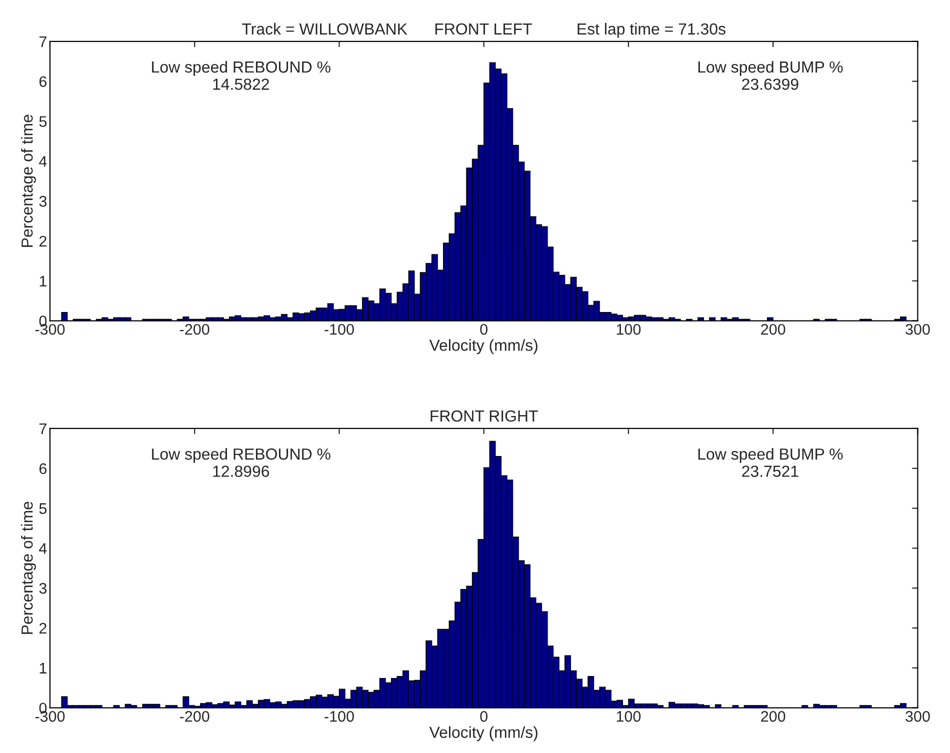 The image size is (950, 753). I want to click on annotation: Low speed REBOUND % 12.8996, so click(241, 462).